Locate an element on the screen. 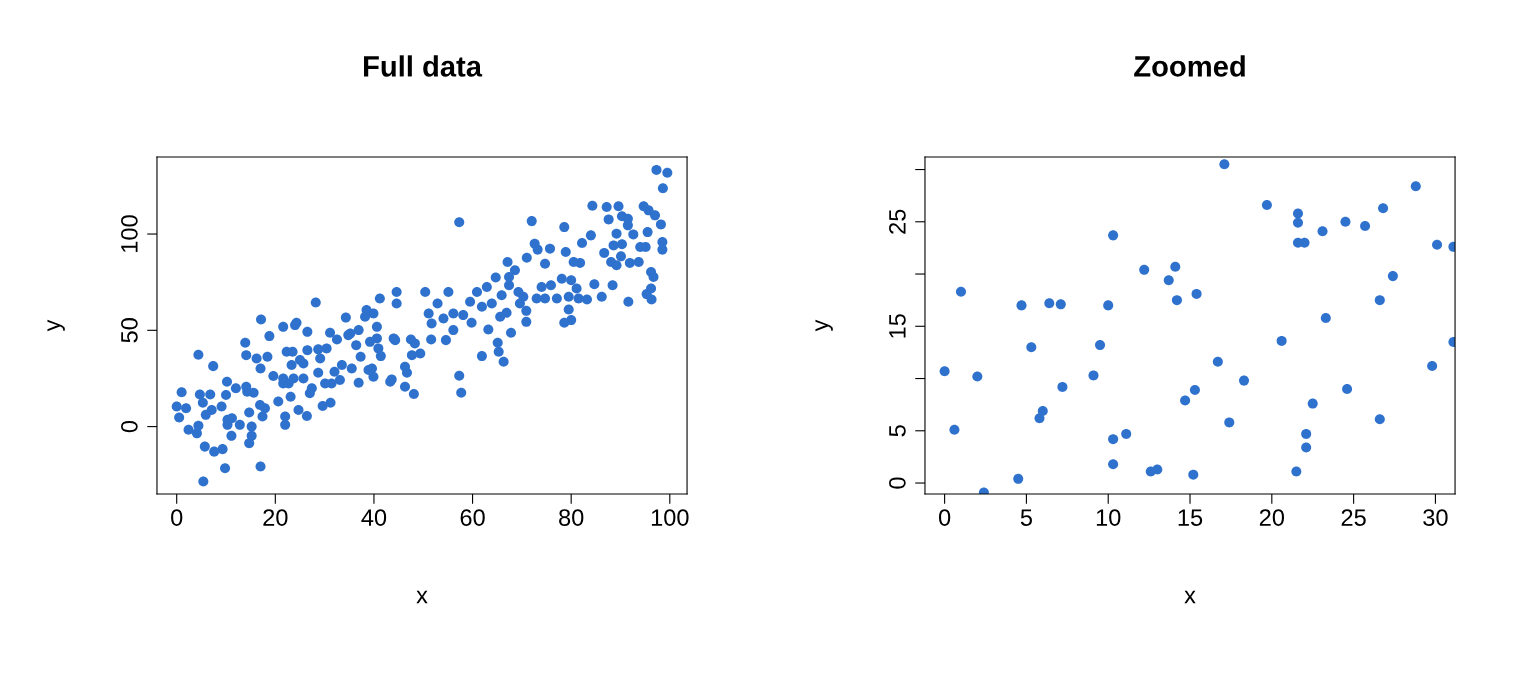 This screenshot has height=691, width=1536. x-tick-label: 15 is located at coordinates (1190, 517).